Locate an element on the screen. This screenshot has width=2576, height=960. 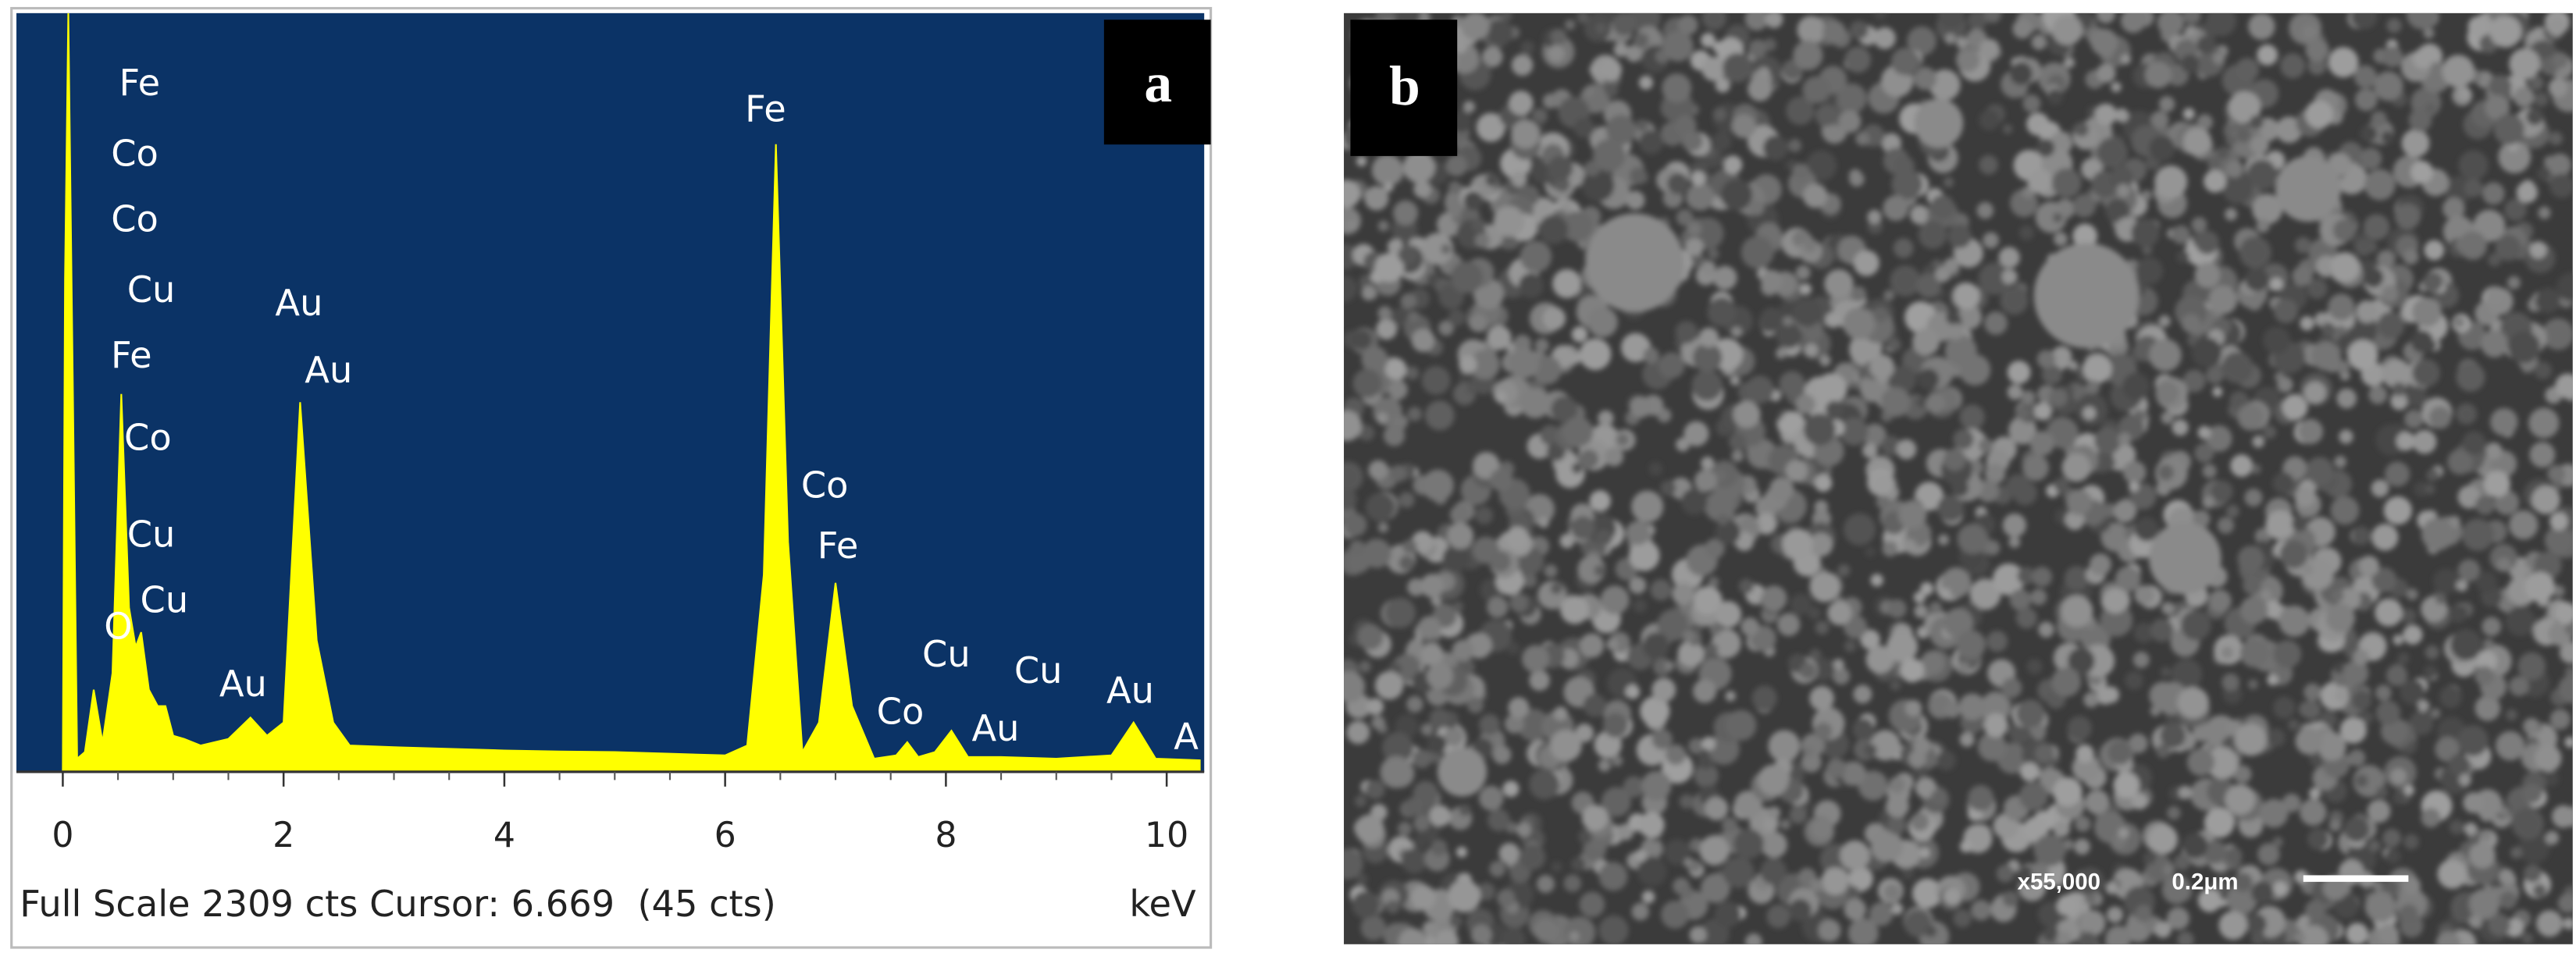
peak-label: Co is located at coordinates (901, 712).